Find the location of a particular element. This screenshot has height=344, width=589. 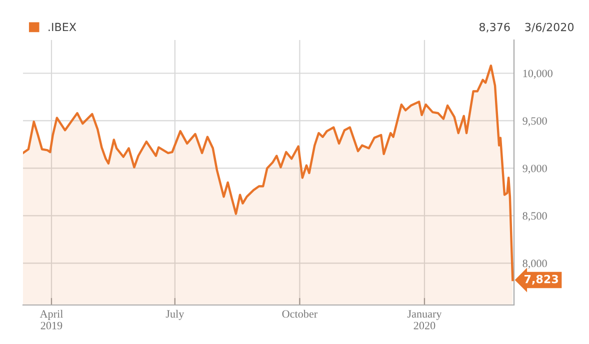

y-tick-label: 9,500 is located at coordinates (534, 121).